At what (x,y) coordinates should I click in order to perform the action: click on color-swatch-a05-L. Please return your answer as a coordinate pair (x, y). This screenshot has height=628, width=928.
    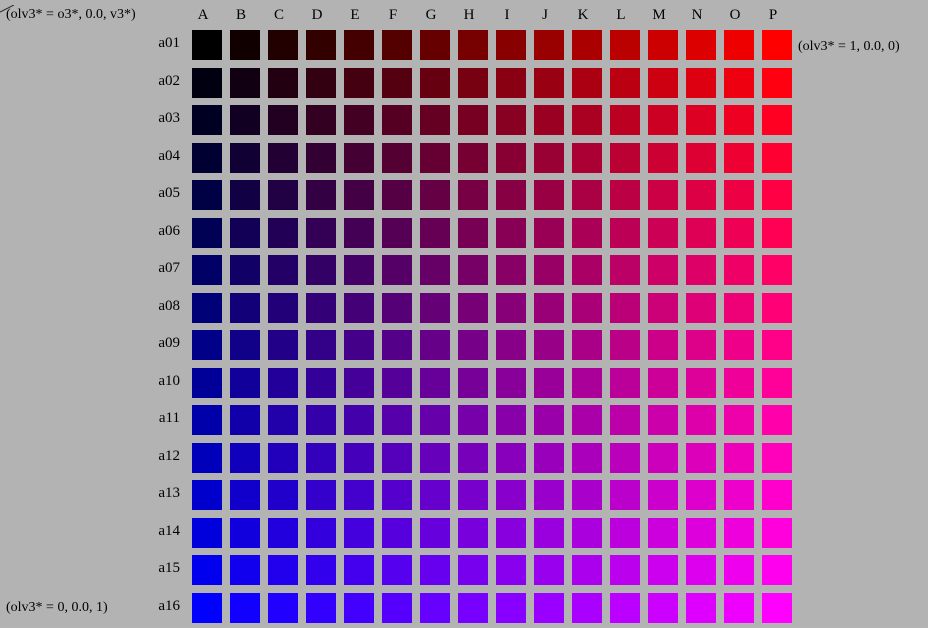
    Looking at the image, I should click on (625, 195).